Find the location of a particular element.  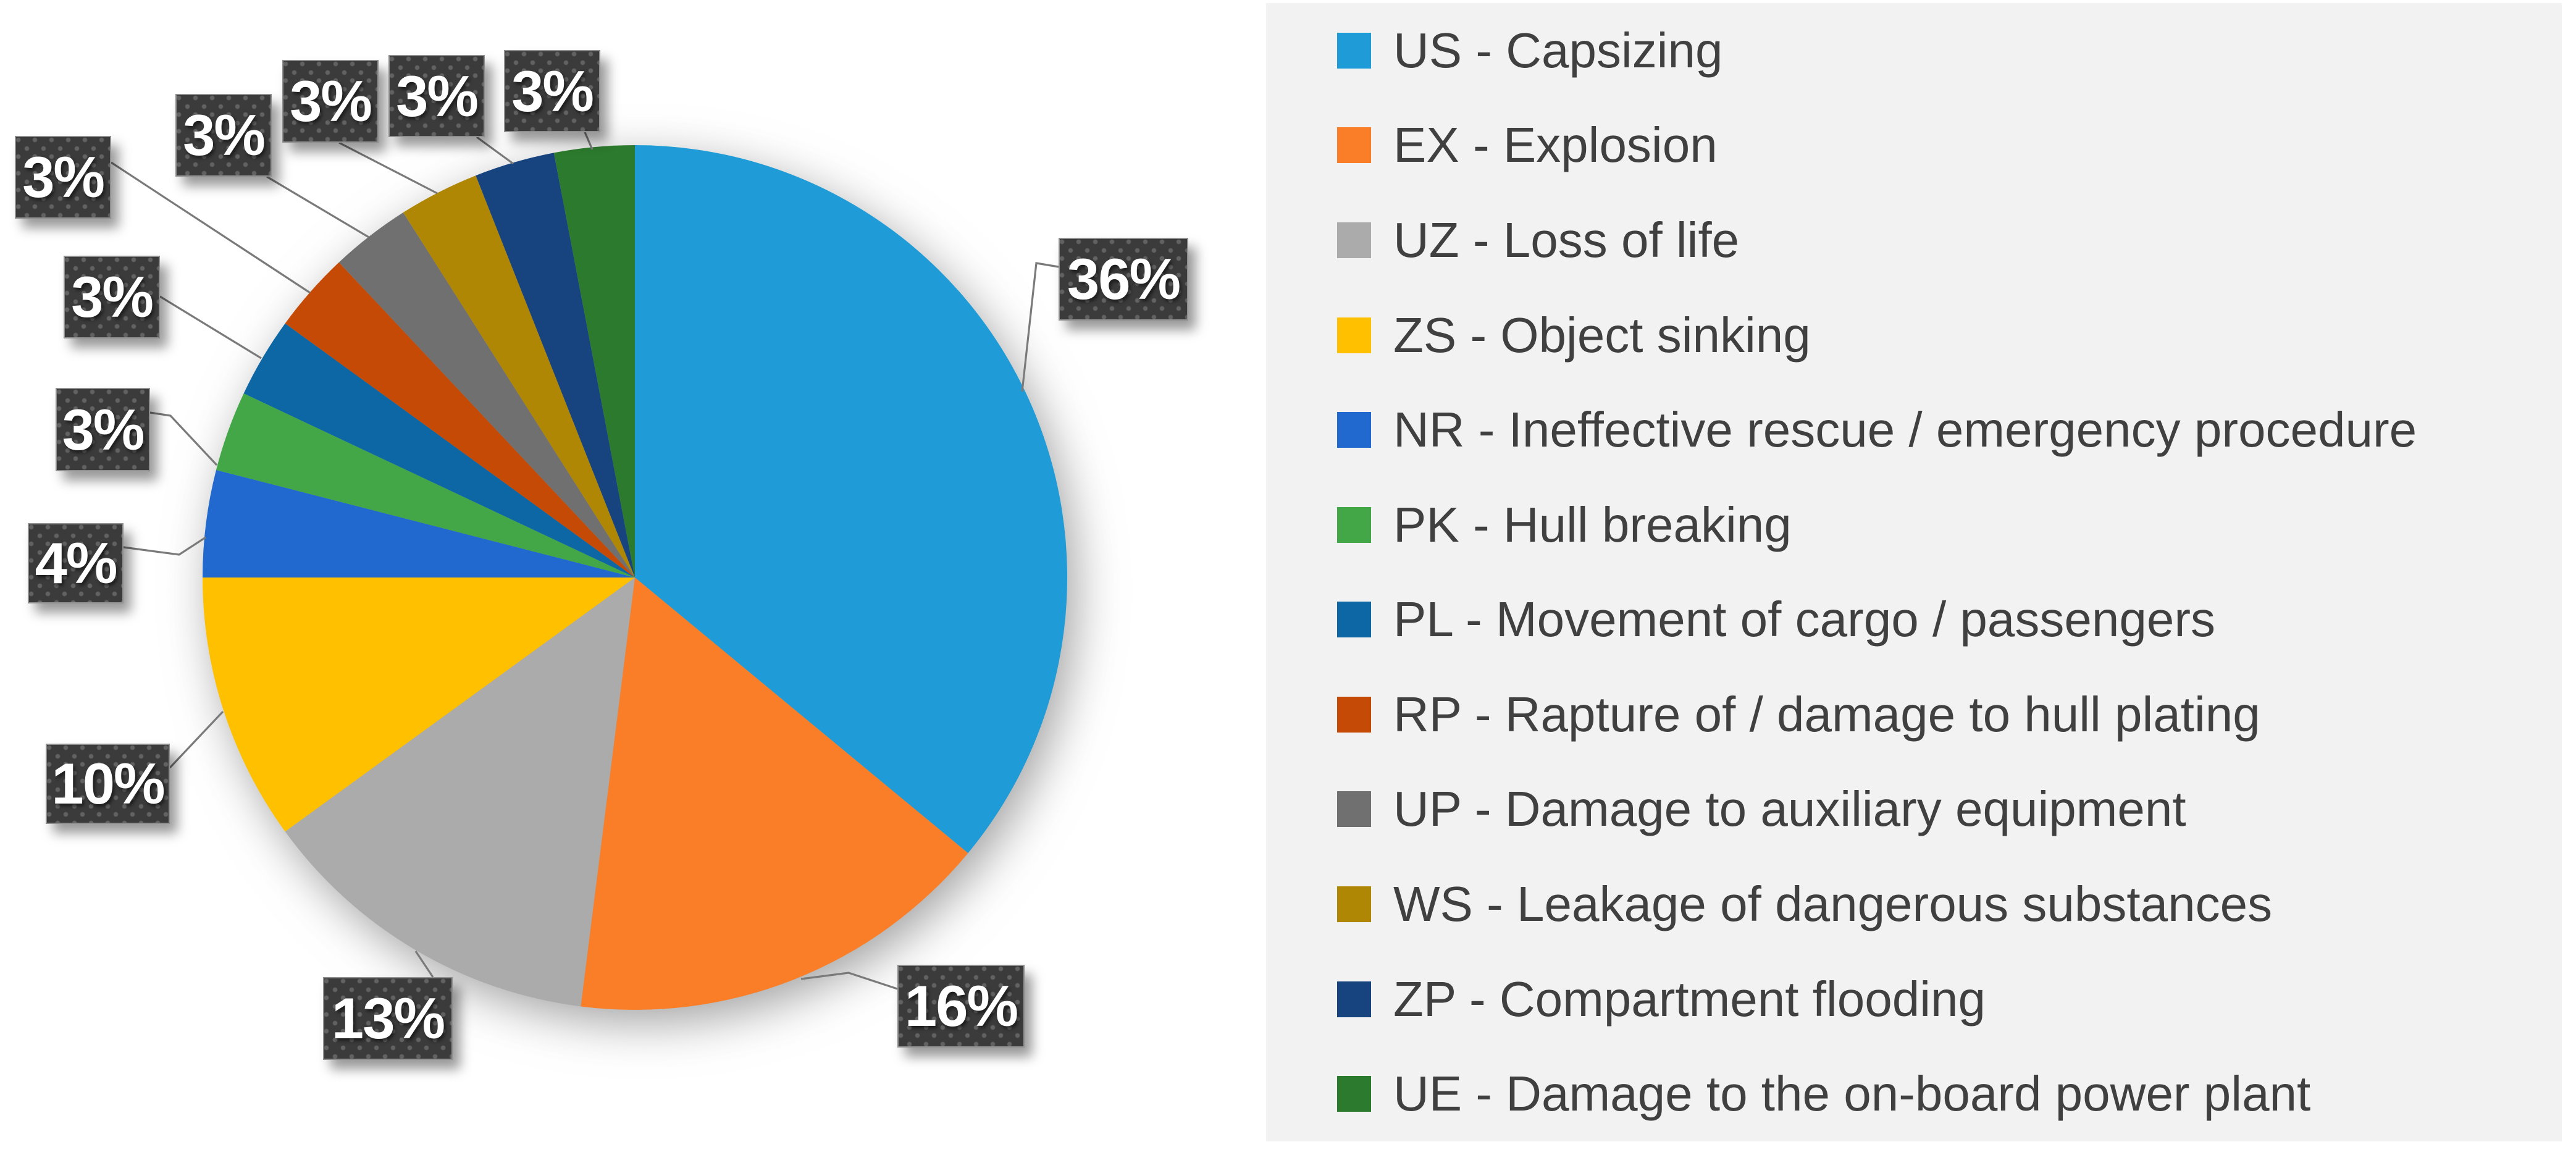

legend-item-US: US - Capsizing is located at coordinates (1950, 50).